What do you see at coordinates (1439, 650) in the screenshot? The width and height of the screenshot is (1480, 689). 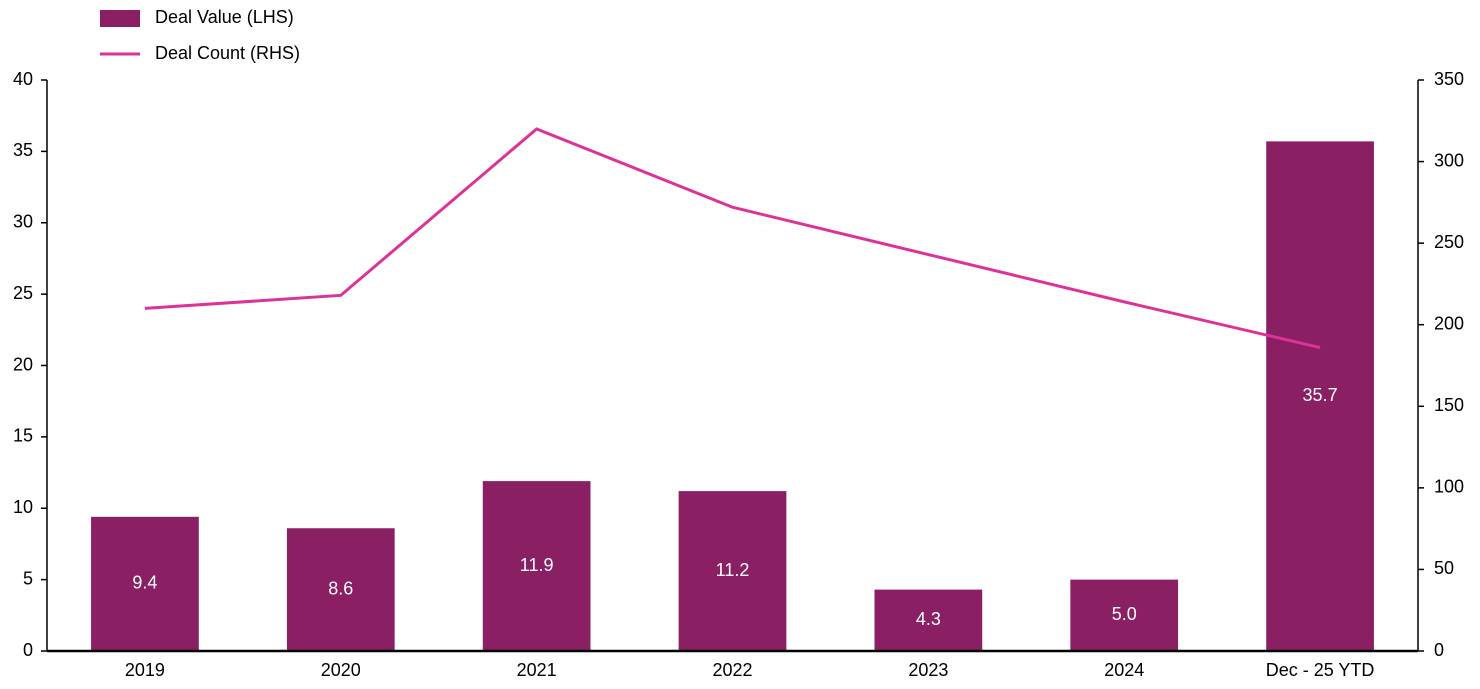 I see `y2-tick-label: 0` at bounding box center [1439, 650].